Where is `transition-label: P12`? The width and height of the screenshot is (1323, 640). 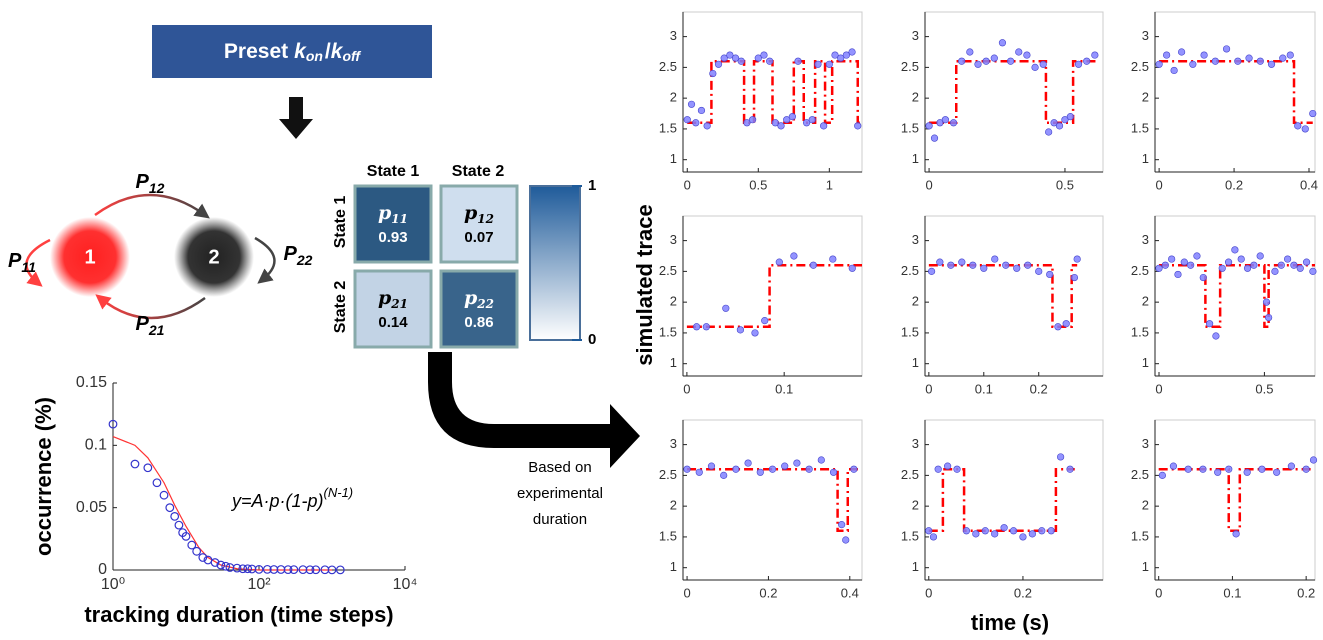 transition-label: P12 is located at coordinates (150, 183).